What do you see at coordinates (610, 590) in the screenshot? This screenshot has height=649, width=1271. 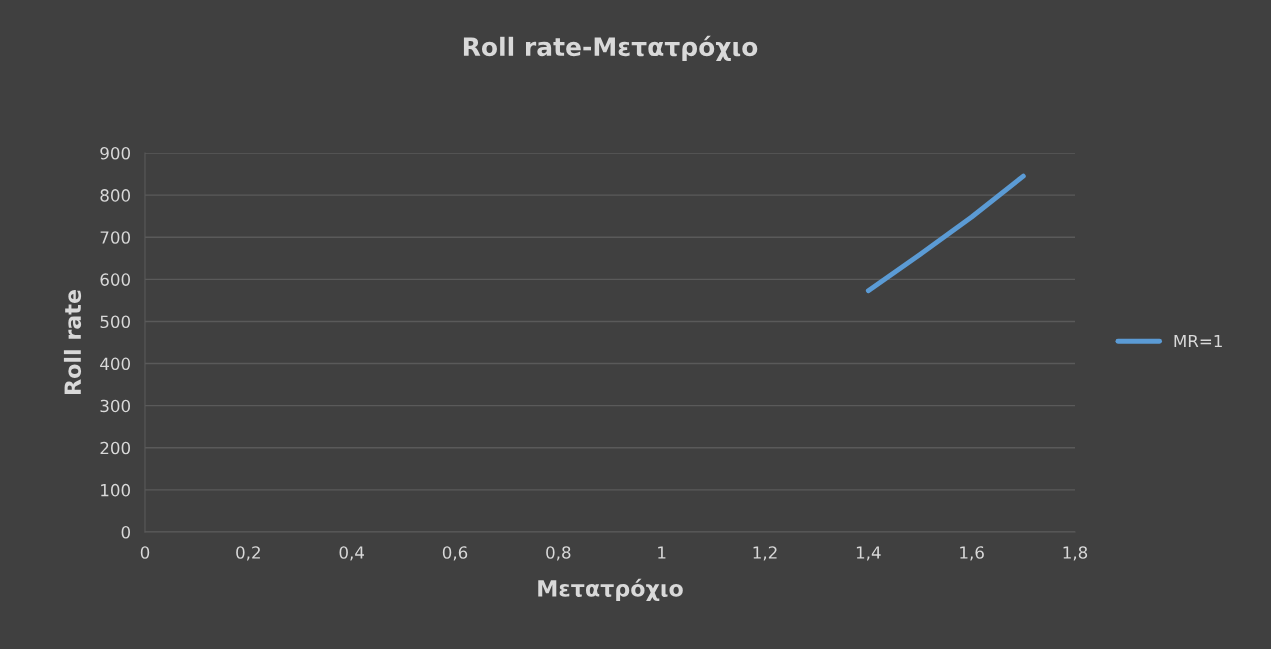 I see `x-axis-title: Μετατρόχιο` at bounding box center [610, 590].